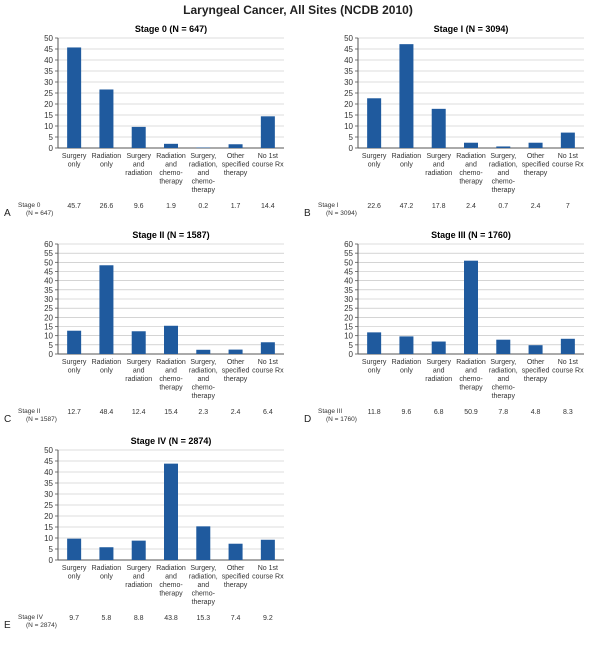  Describe the element at coordinates (471, 206) in the screenshot. I see `data-label-radiation-and-chemotherapy: 2.4` at that location.